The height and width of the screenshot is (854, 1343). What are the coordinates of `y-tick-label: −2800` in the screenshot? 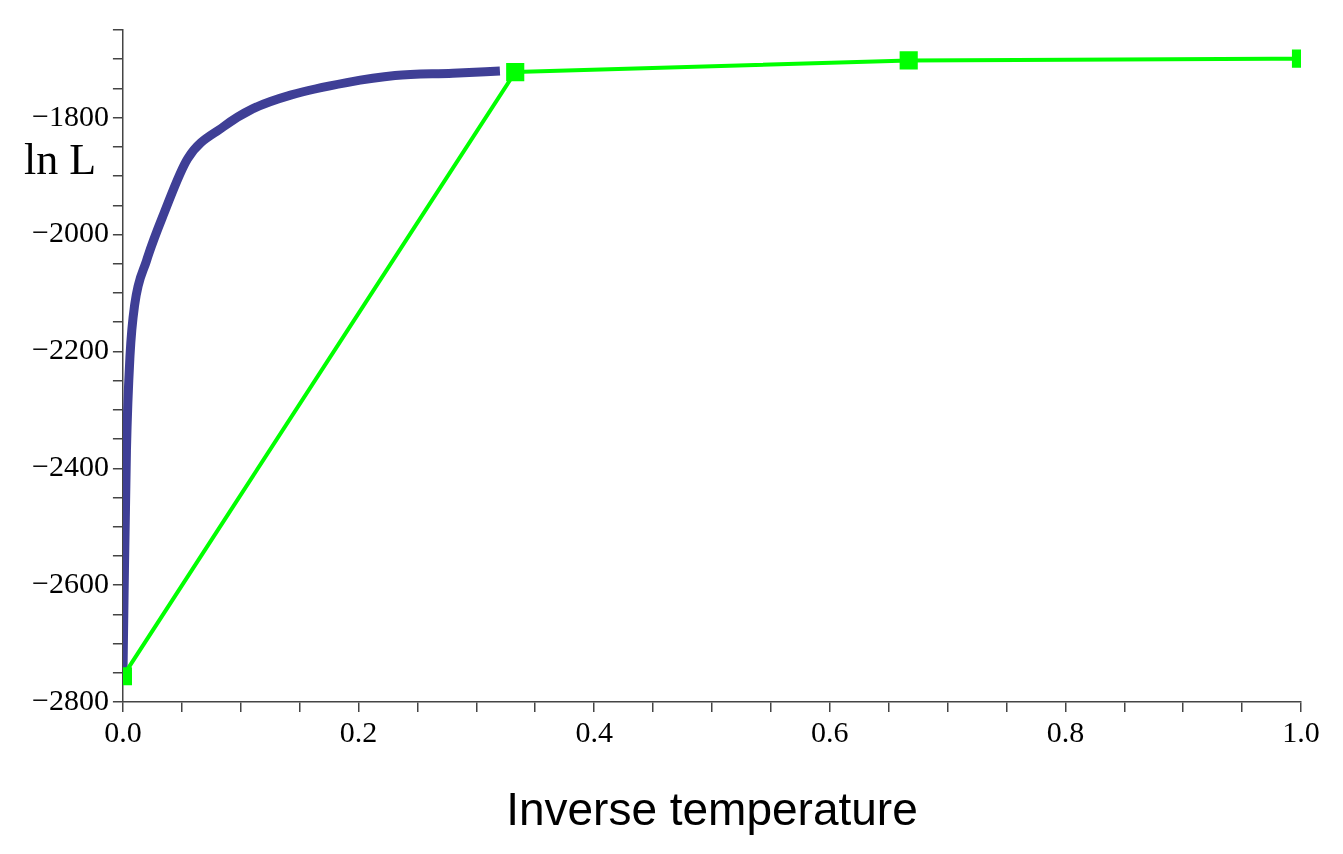 It's located at (70, 699).